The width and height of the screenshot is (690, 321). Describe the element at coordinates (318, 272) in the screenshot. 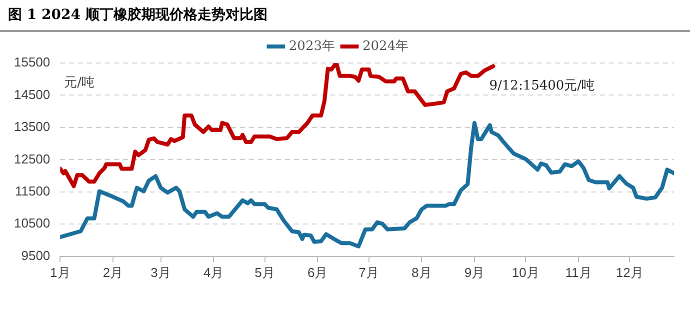

I see `x-tick-label: 6月` at that location.